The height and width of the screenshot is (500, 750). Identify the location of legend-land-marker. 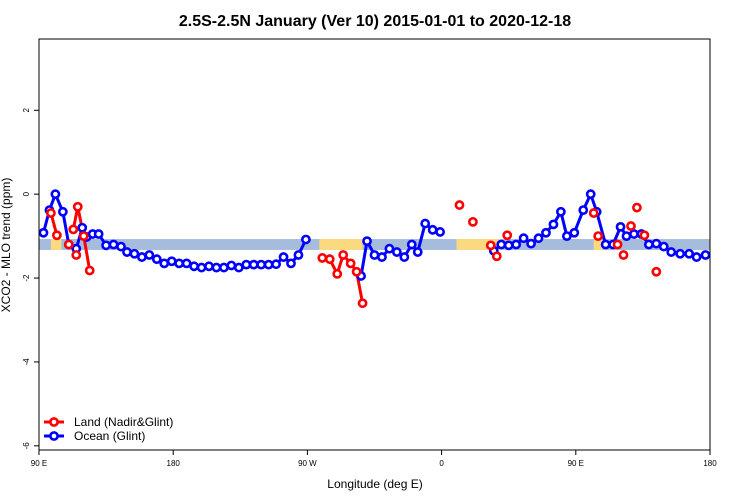
(54, 422).